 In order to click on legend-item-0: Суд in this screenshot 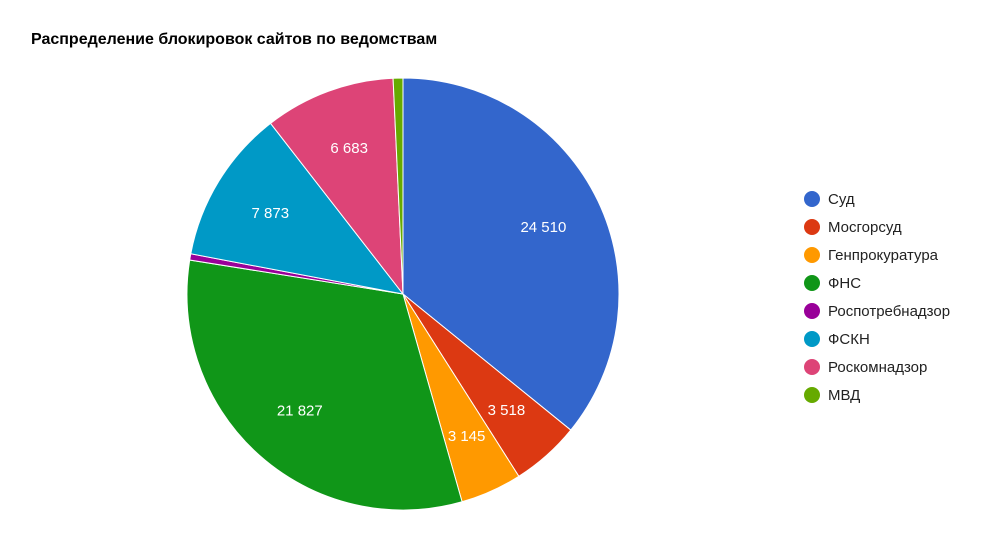, I will do `click(877, 199)`.